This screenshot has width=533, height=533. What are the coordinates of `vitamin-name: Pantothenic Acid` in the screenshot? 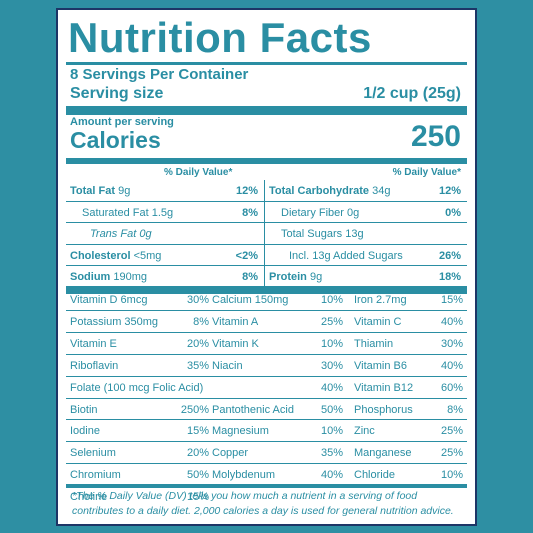 It's located at (253, 409).